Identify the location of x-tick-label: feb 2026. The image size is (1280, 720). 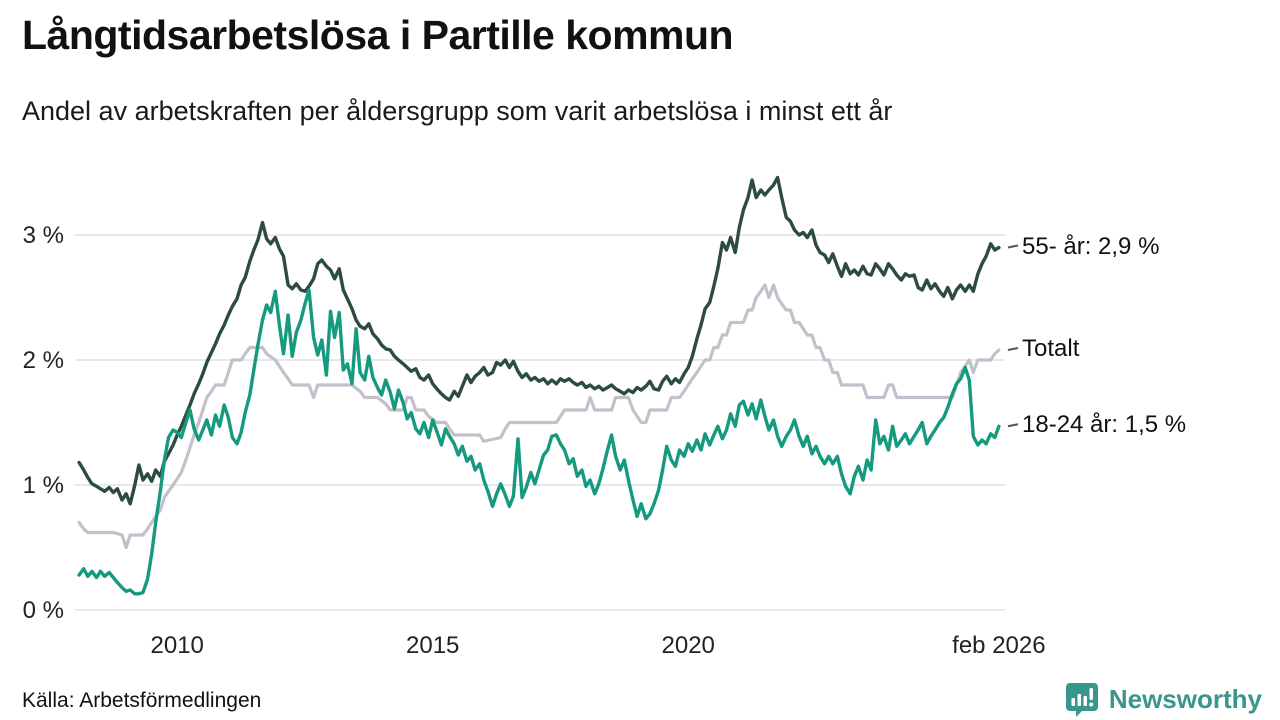
(999, 645).